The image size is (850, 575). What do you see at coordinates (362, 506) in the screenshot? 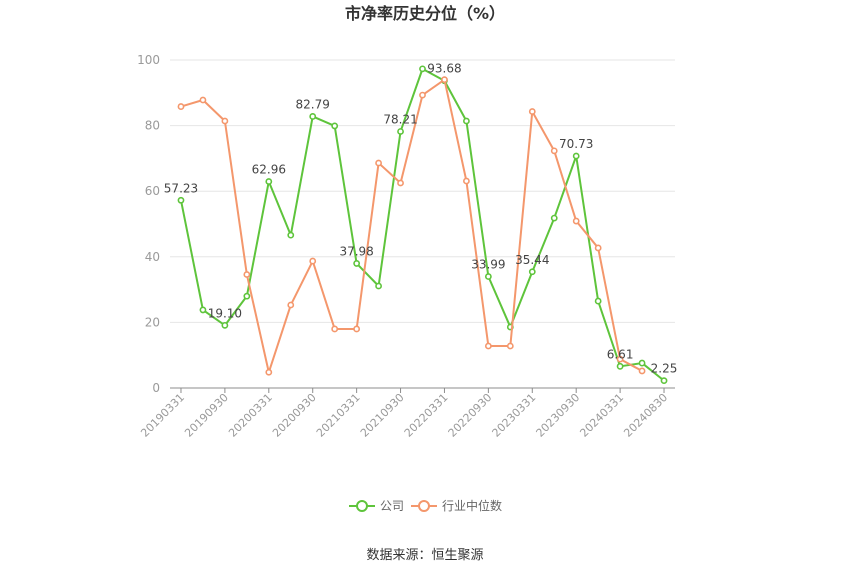
I see `legend-company-marker-icon` at bounding box center [362, 506].